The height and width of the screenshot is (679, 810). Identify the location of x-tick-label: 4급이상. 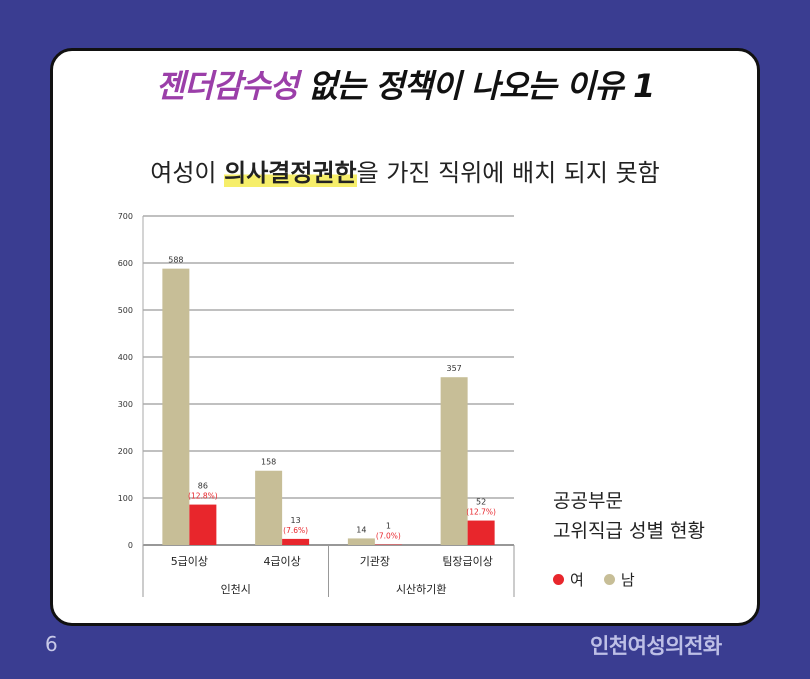
(281, 561).